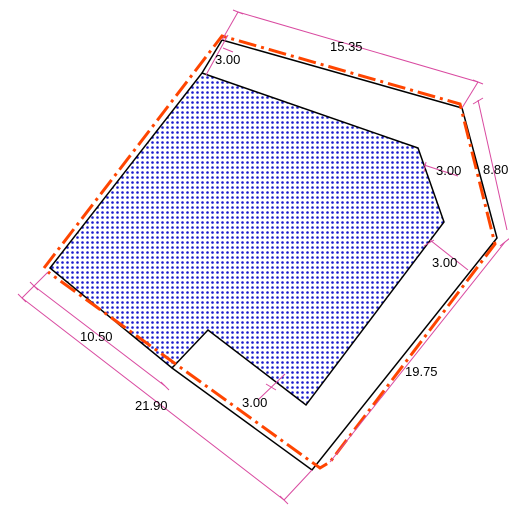  What do you see at coordinates (96, 336) in the screenshot?
I see `dim-label-notch: 10.50` at bounding box center [96, 336].